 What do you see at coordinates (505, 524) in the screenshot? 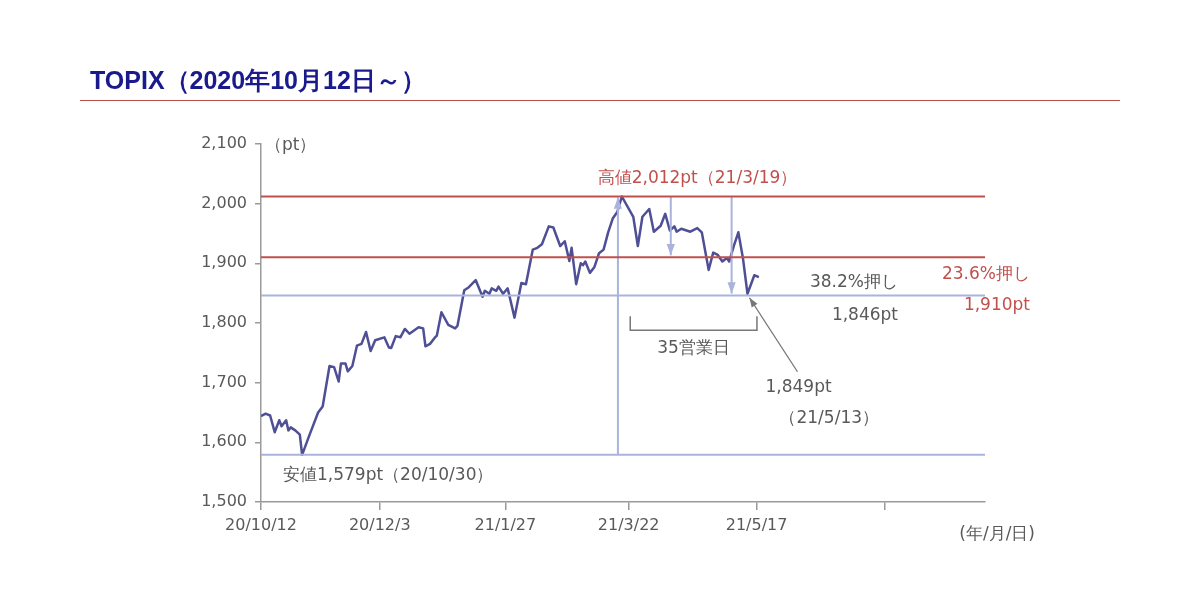
I see `x-tick-label: 21/1/27` at bounding box center [505, 524].